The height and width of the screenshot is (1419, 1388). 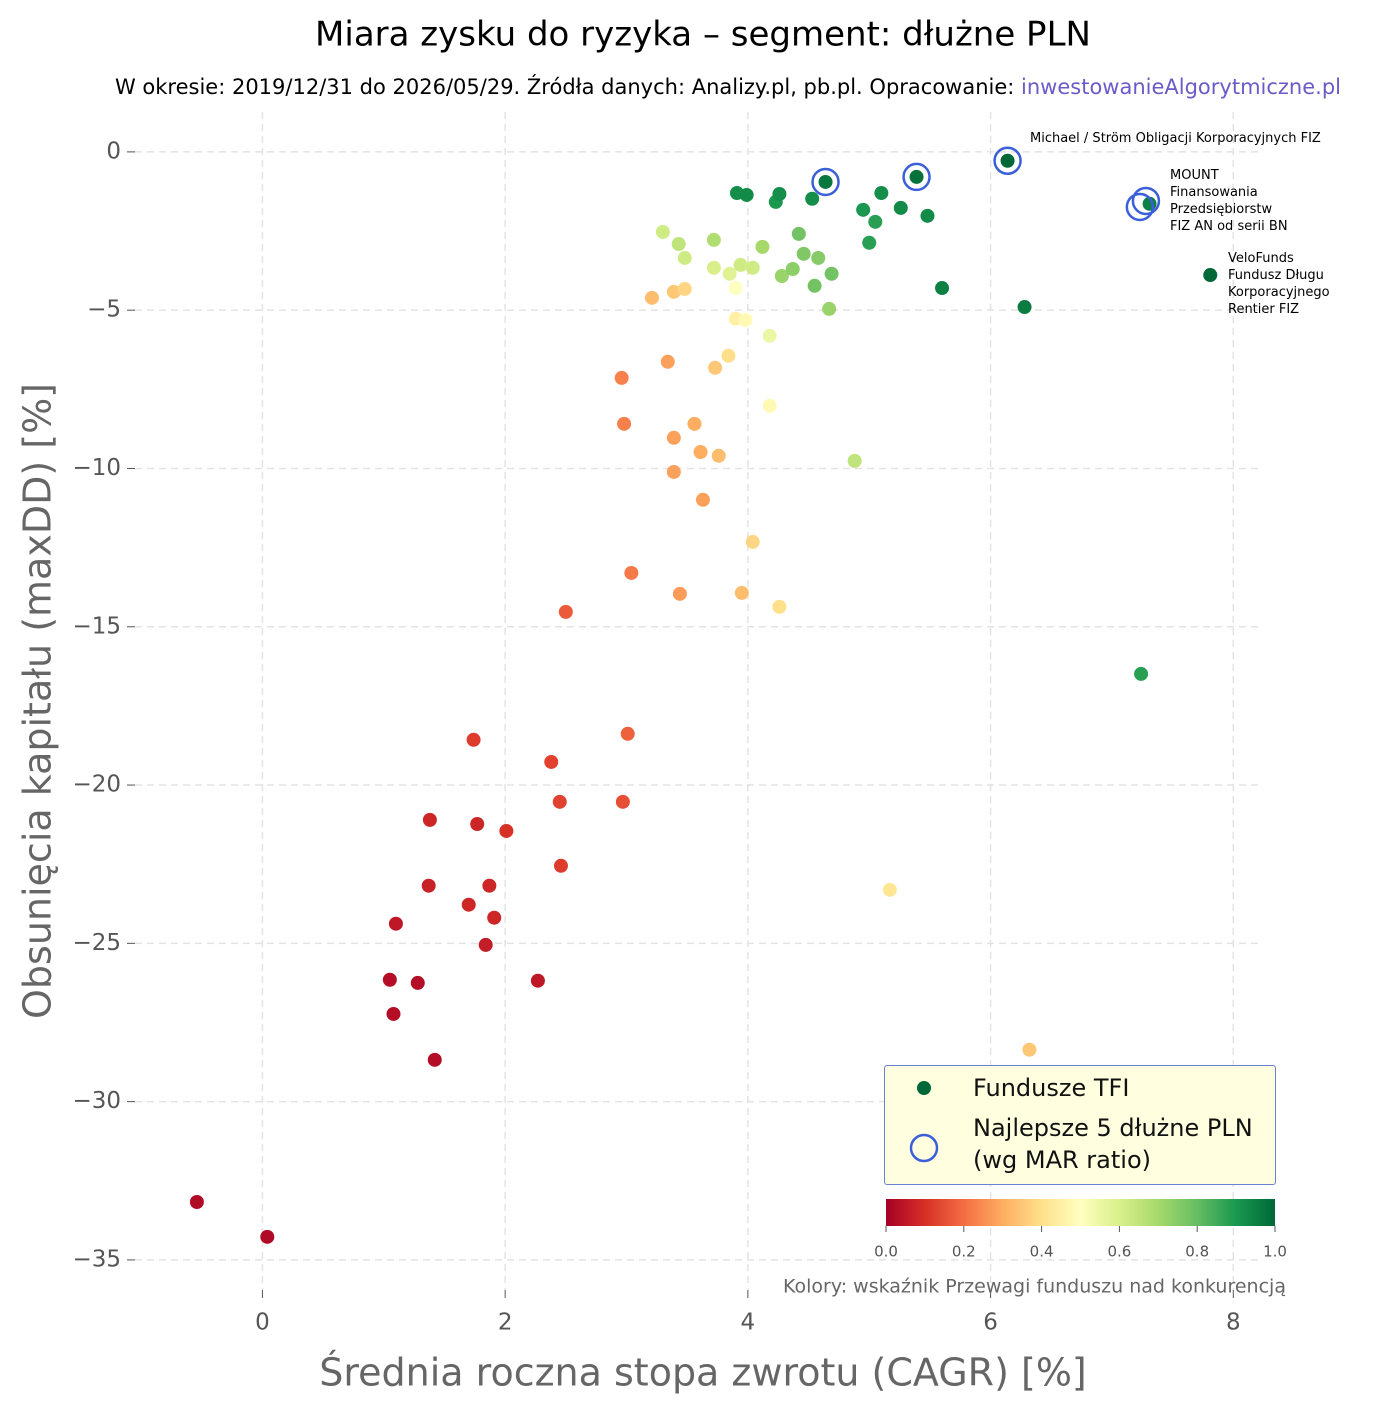 I want to click on legend-markers, so click(x=924, y=1122).